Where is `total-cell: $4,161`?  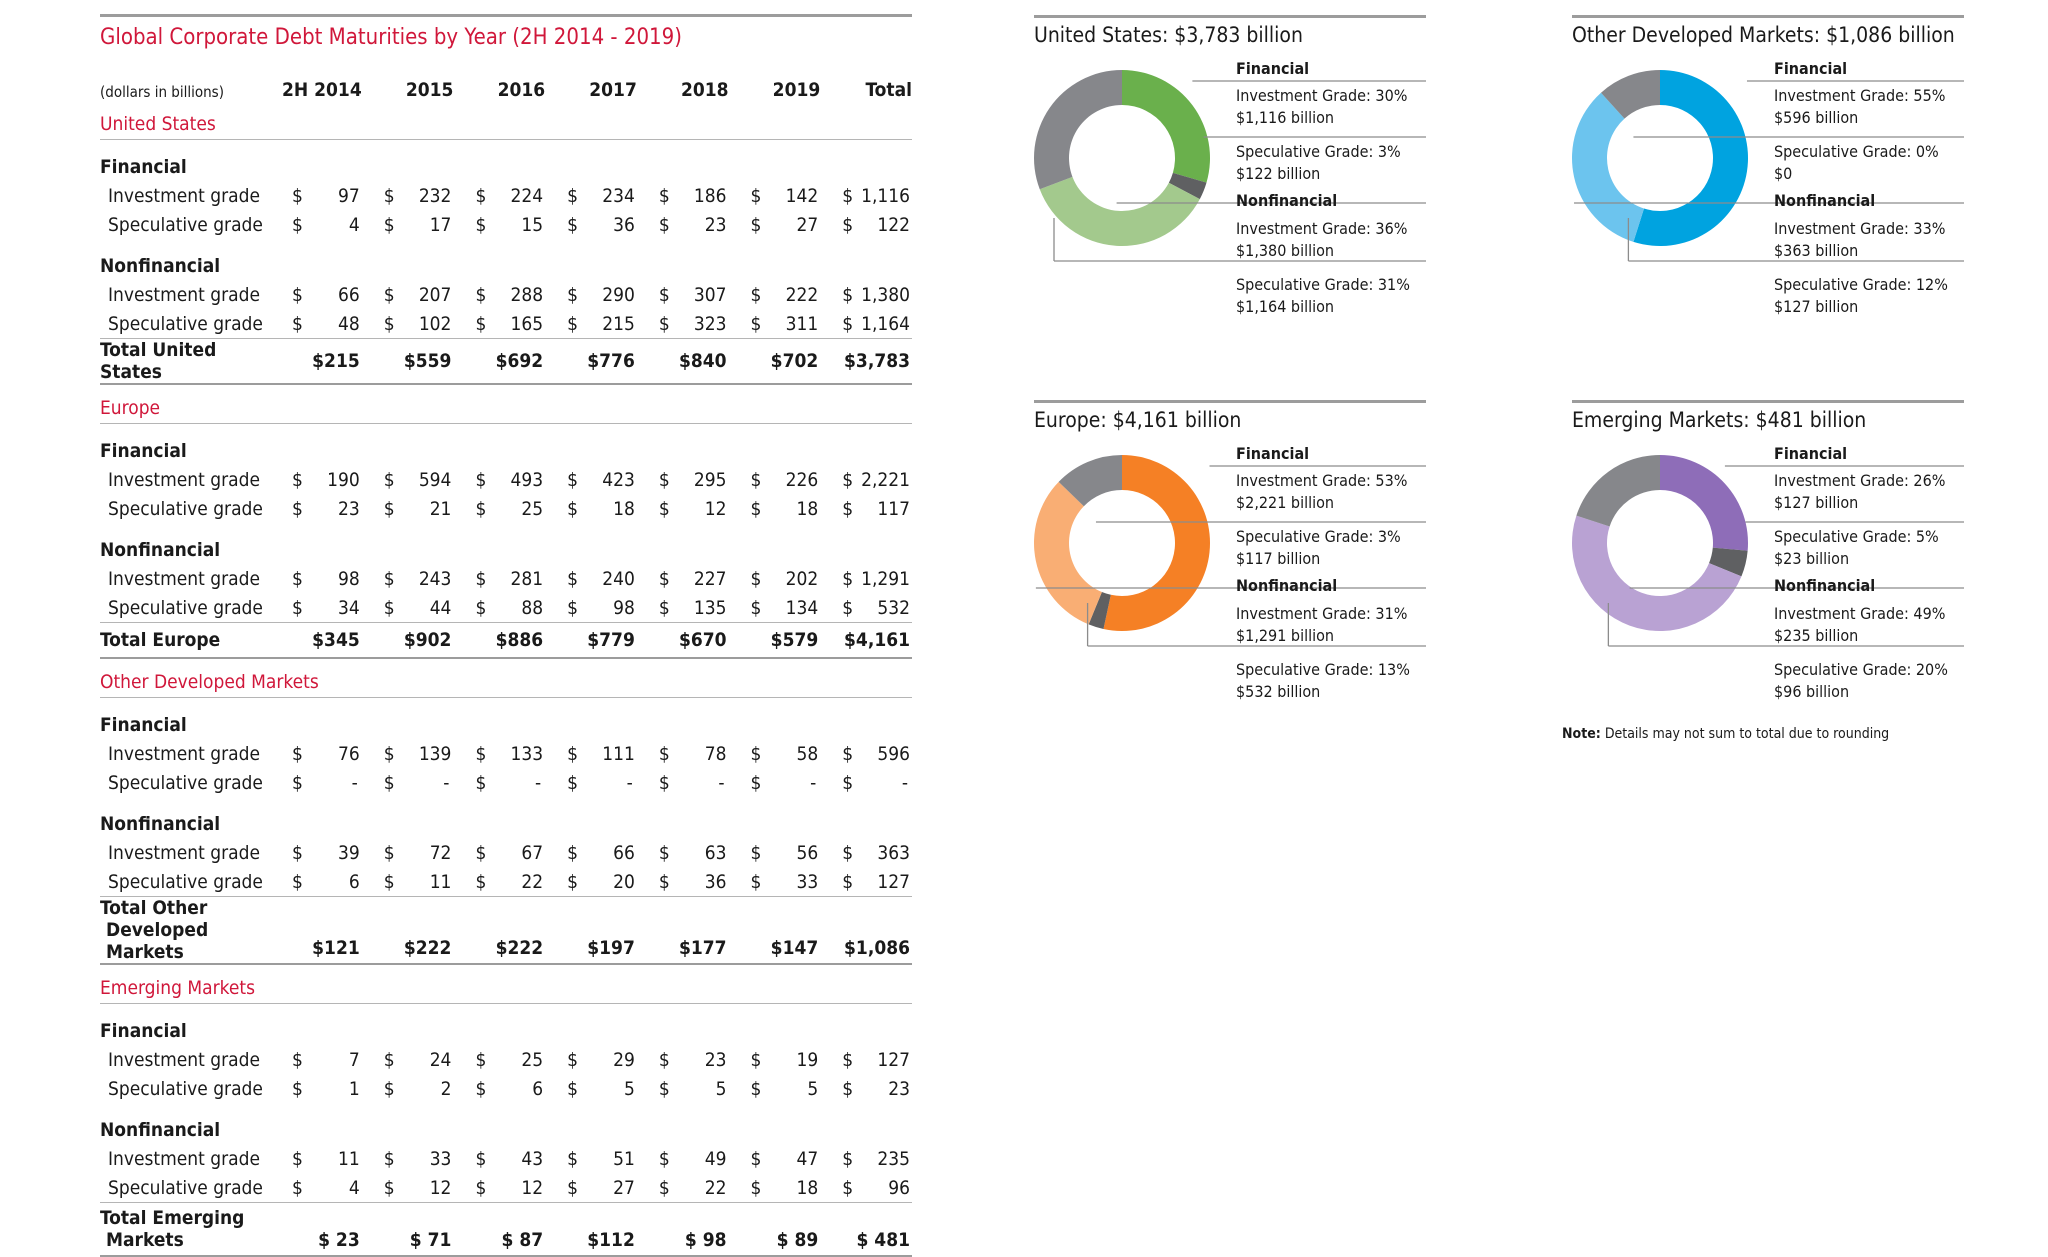
total-cell: $4,161 is located at coordinates (866, 640).